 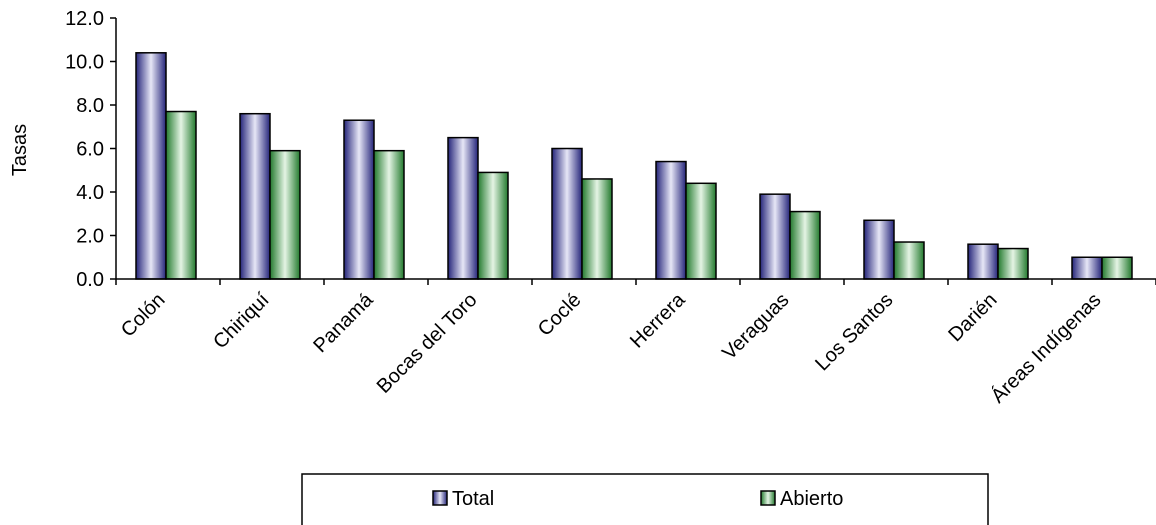 What do you see at coordinates (972, 317) in the screenshot?
I see `x-tick-label: Darién` at bounding box center [972, 317].